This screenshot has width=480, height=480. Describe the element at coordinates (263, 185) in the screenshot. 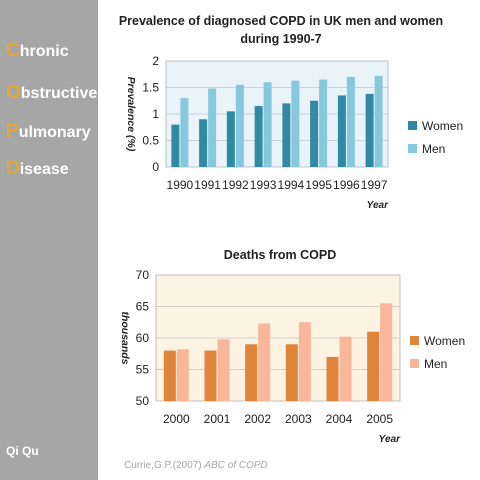

I see `x-tick-label: 1993` at that location.